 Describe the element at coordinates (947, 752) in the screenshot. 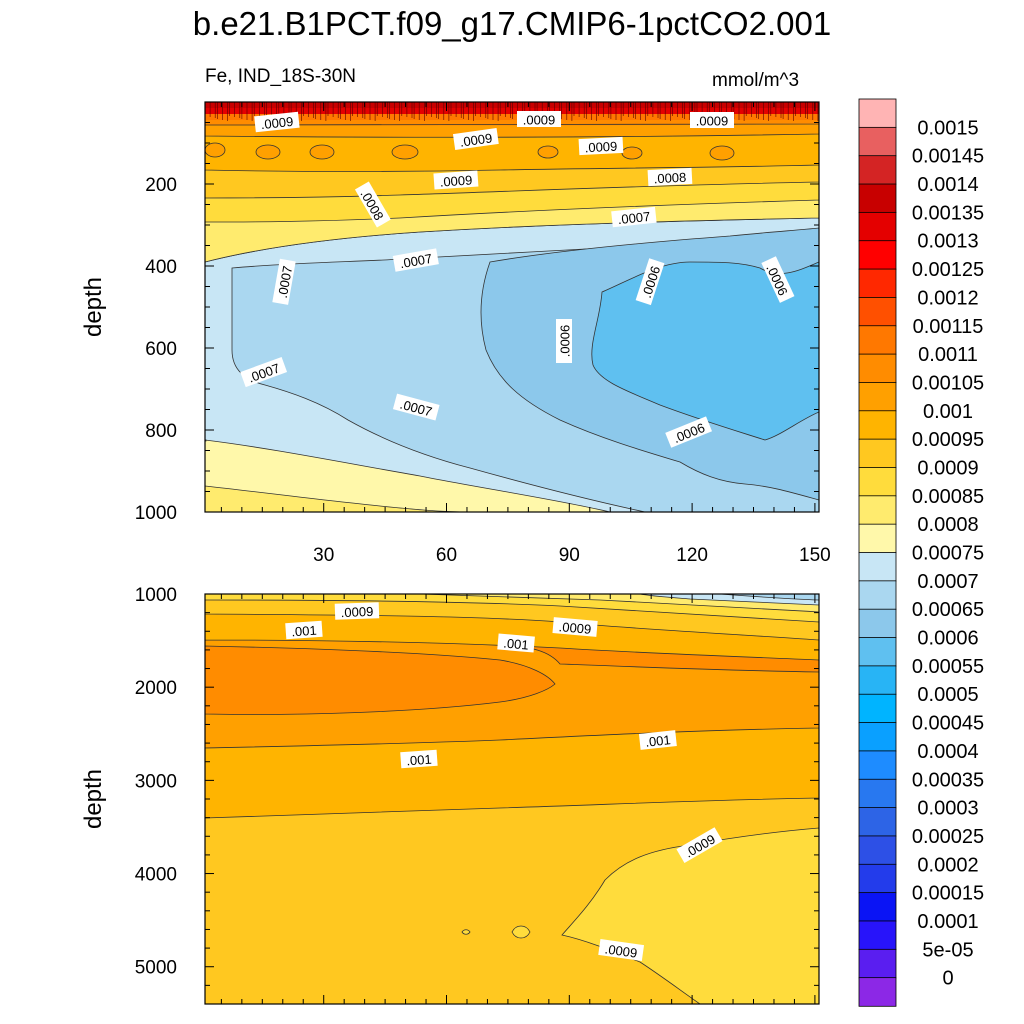

I see `colorbar-label: 0.0004` at that location.